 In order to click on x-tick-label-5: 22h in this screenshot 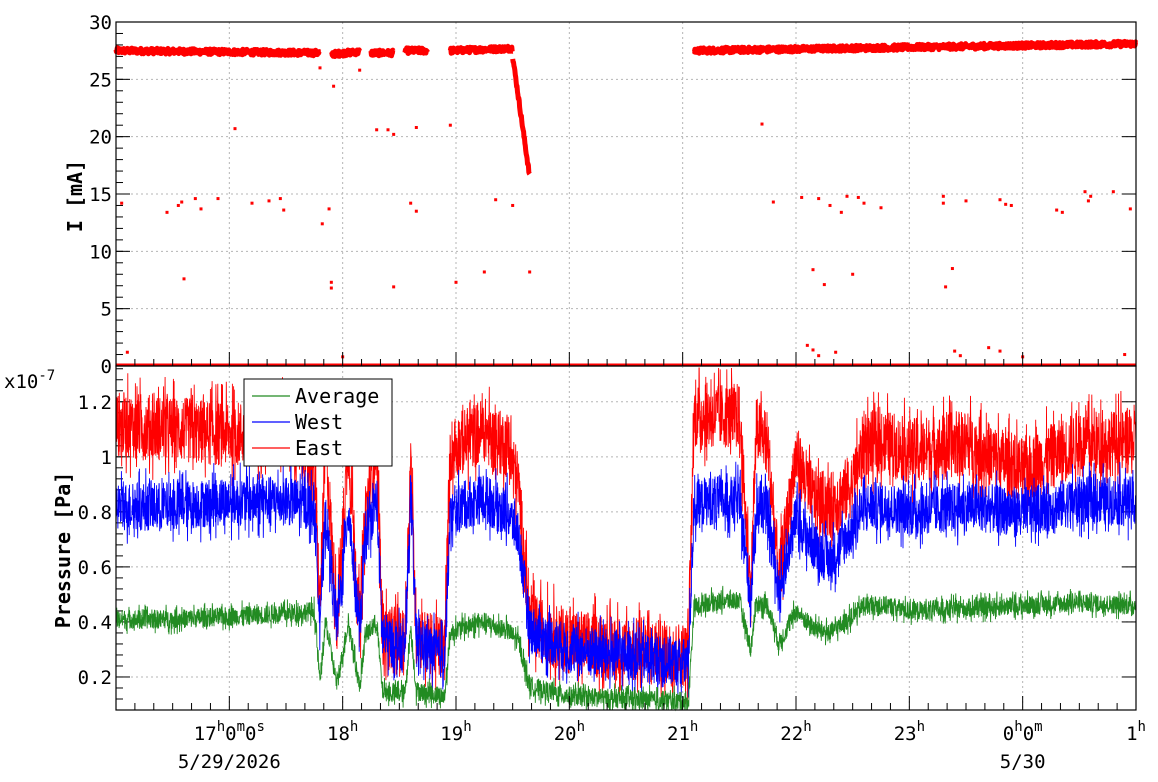, I will do `click(795, 732)`.